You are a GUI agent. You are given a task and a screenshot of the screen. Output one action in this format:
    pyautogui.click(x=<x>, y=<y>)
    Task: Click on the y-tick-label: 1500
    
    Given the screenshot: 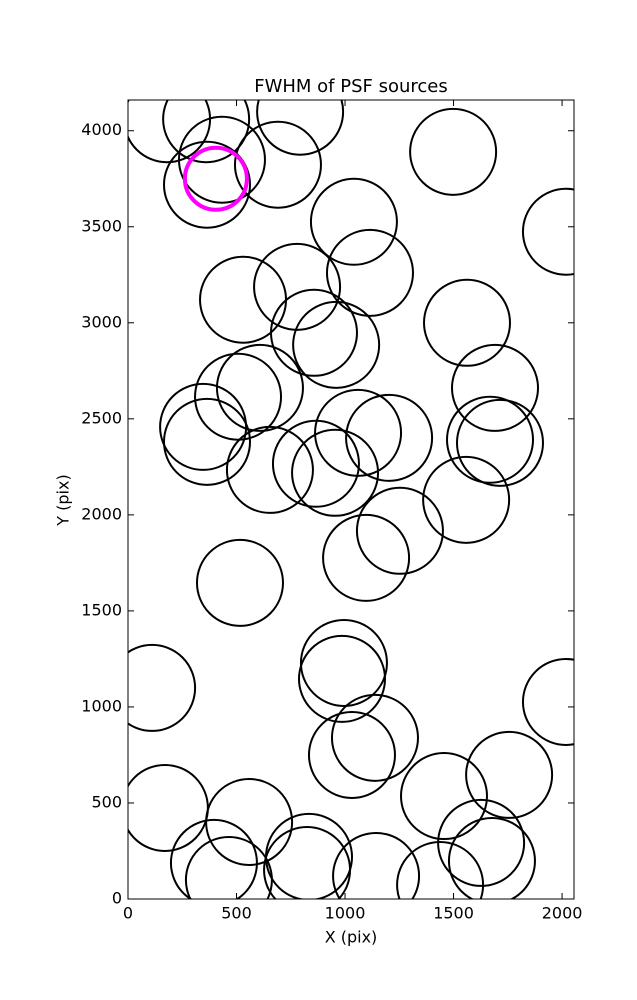 What is the action you would take?
    pyautogui.click(x=101, y=609)
    